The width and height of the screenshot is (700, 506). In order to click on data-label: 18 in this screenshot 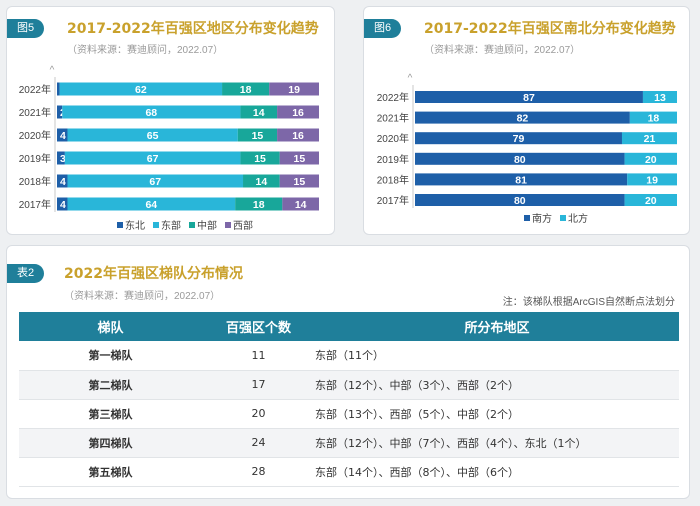, I will do `click(246, 90)`.